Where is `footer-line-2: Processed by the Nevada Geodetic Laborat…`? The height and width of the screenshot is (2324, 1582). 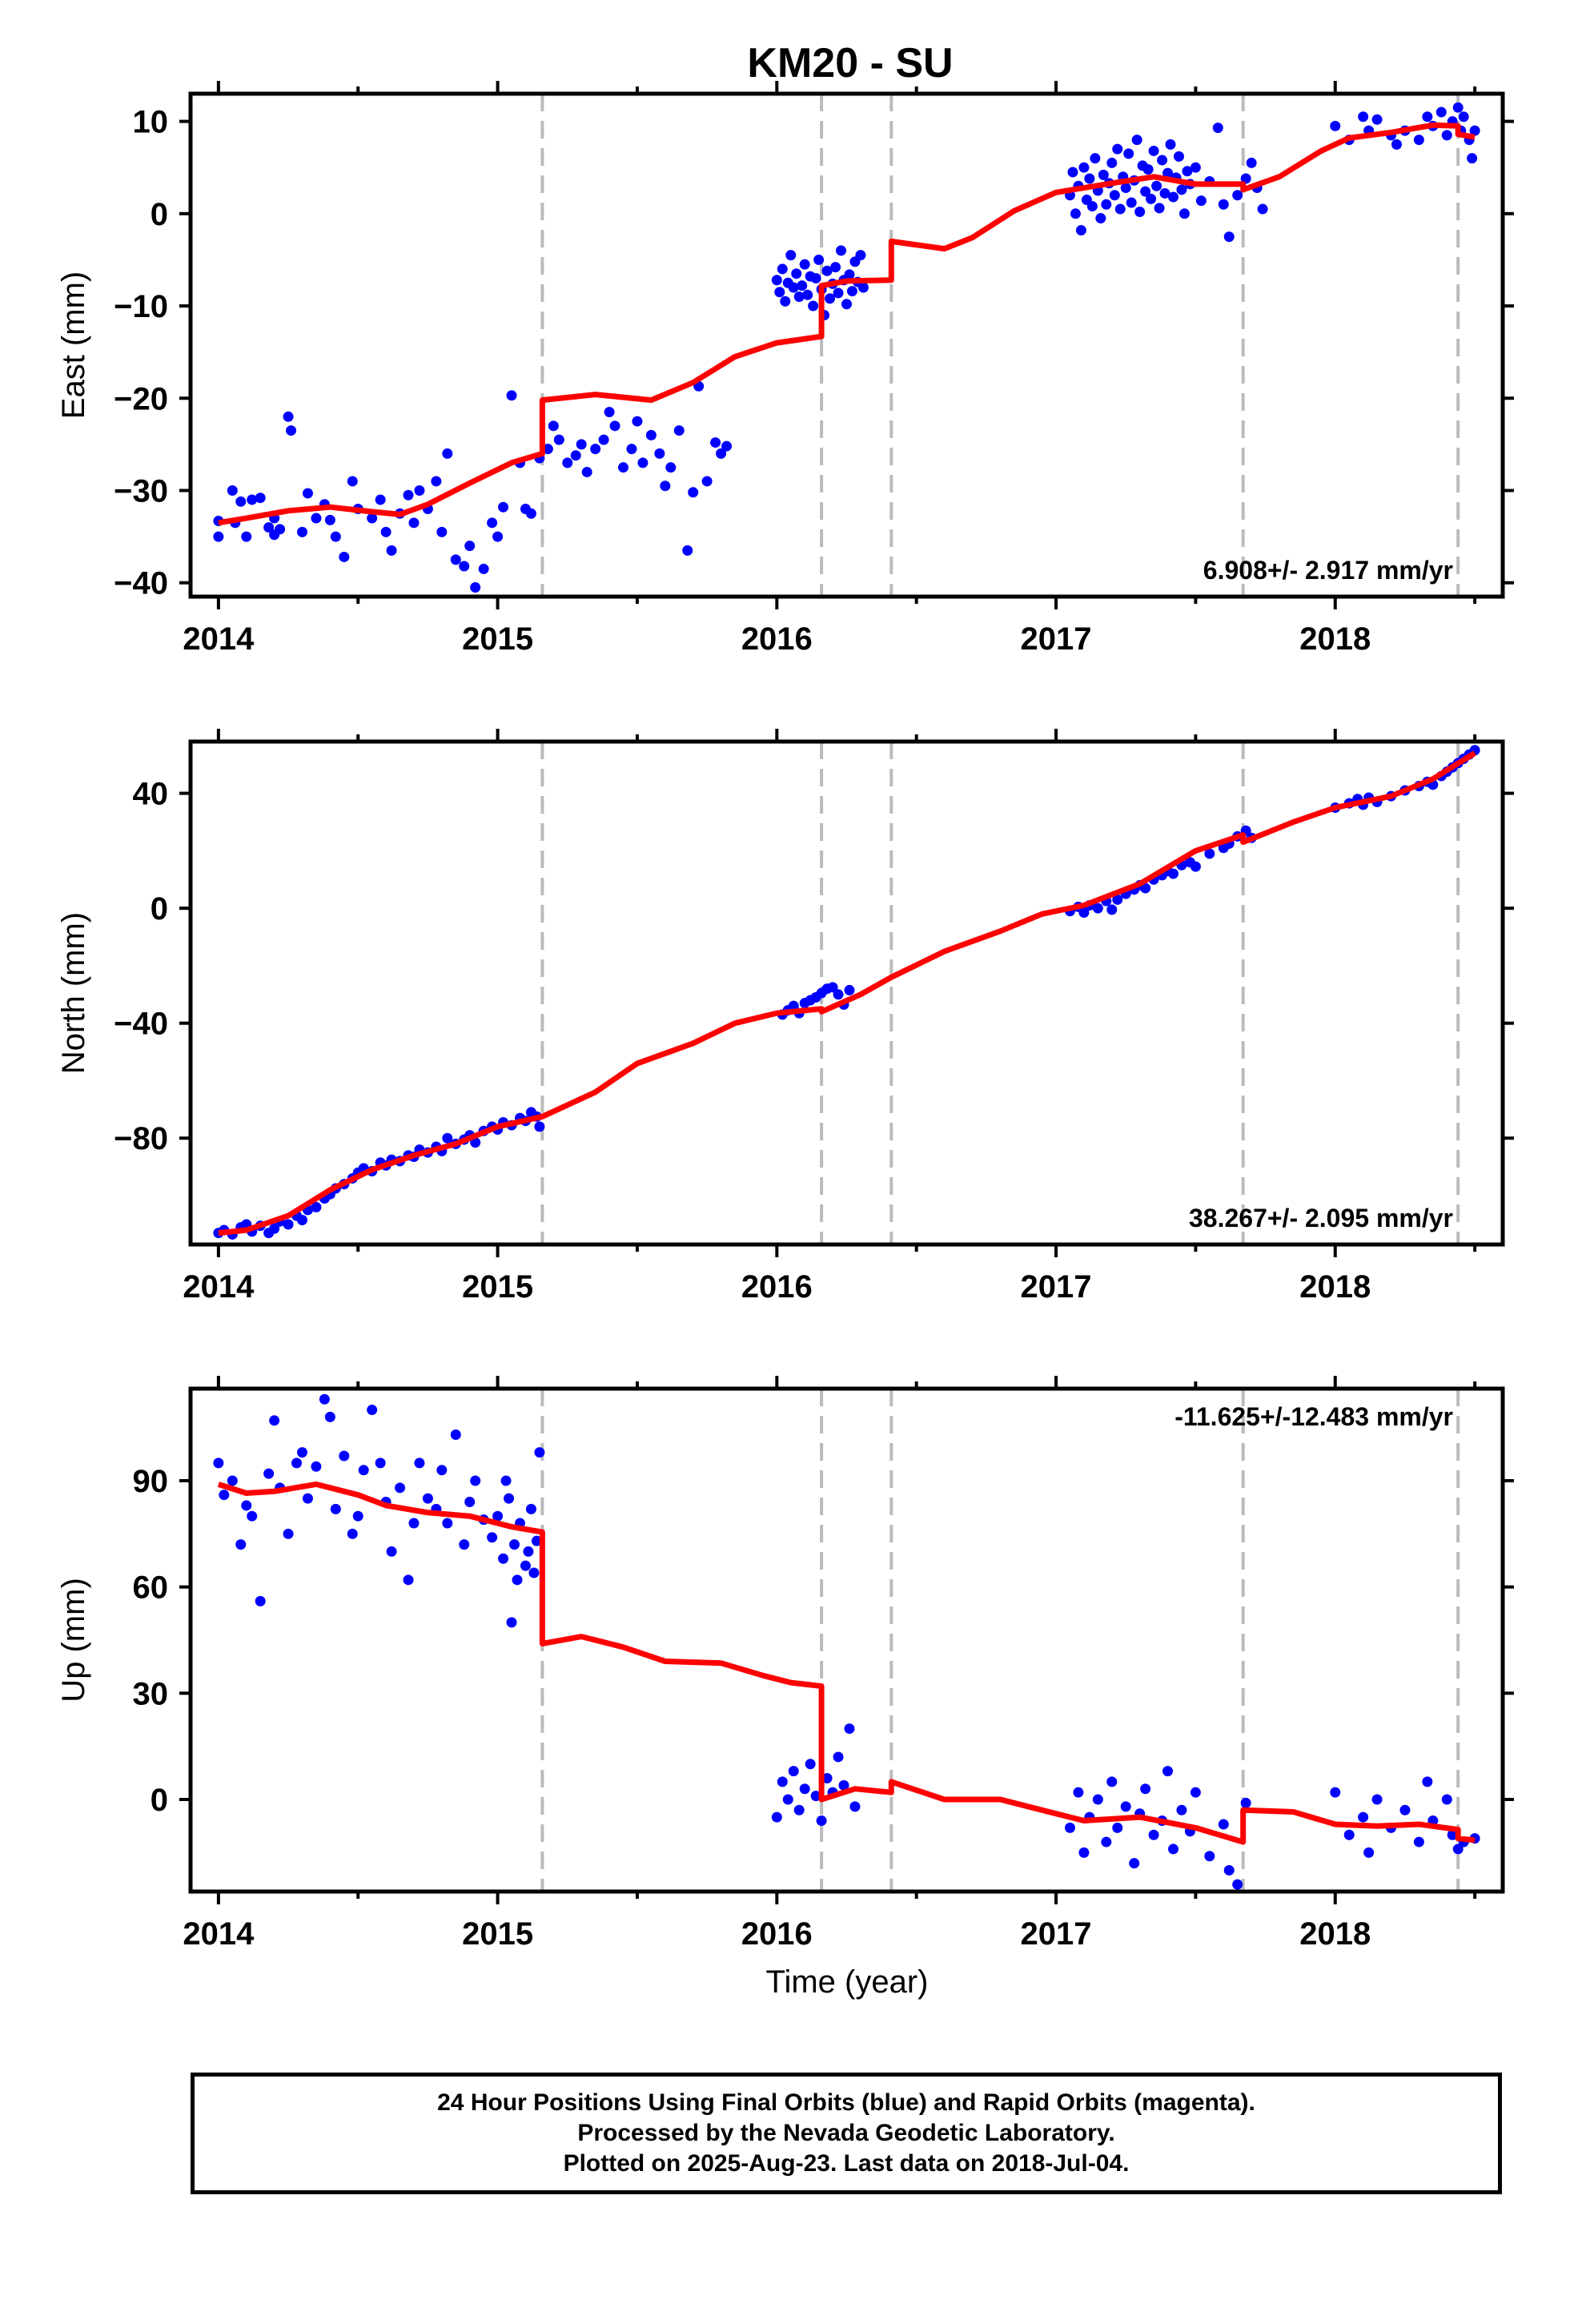 footer-line-2: Processed by the Nevada Geodetic Laborat… is located at coordinates (846, 2133).